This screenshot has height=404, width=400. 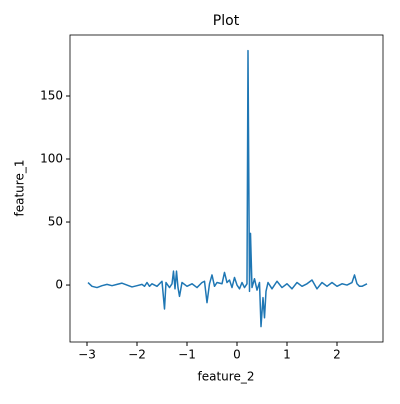 What do you see at coordinates (187, 355) in the screenshot?
I see `x-tick-label: −1` at bounding box center [187, 355].